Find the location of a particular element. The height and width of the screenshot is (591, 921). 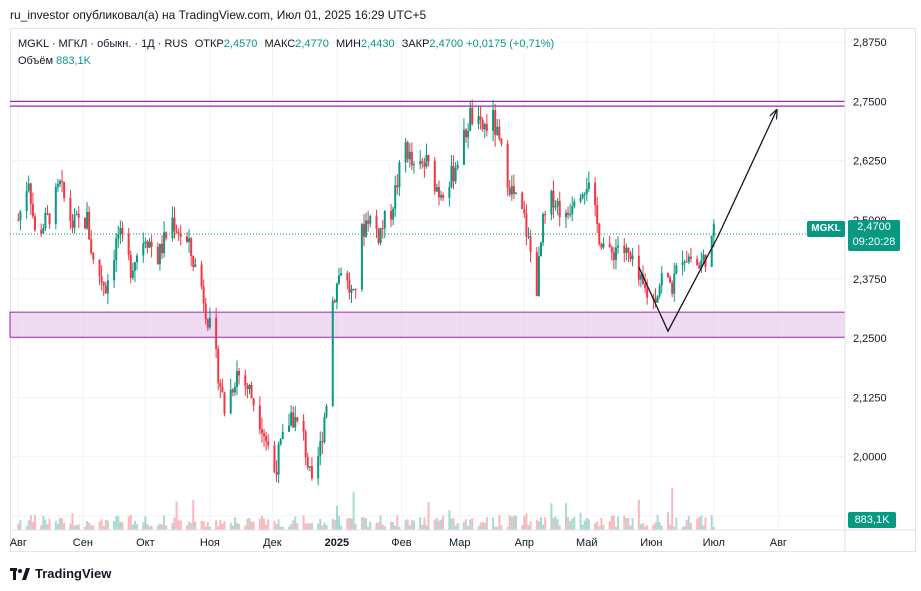

tradingview-icon is located at coordinates (20, 573).